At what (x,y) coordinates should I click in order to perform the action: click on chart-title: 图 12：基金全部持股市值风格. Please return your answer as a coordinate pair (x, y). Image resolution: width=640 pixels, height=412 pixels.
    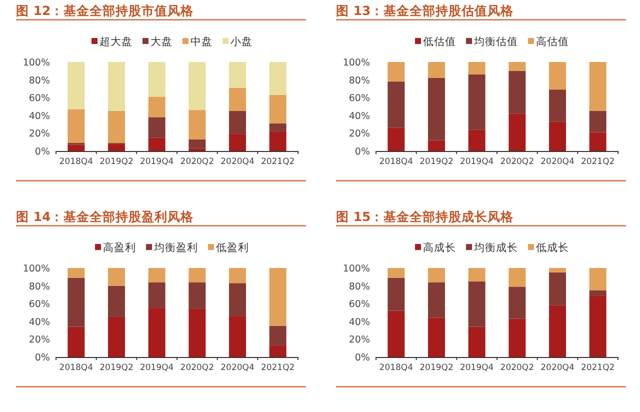
    Looking at the image, I should click on (105, 10).